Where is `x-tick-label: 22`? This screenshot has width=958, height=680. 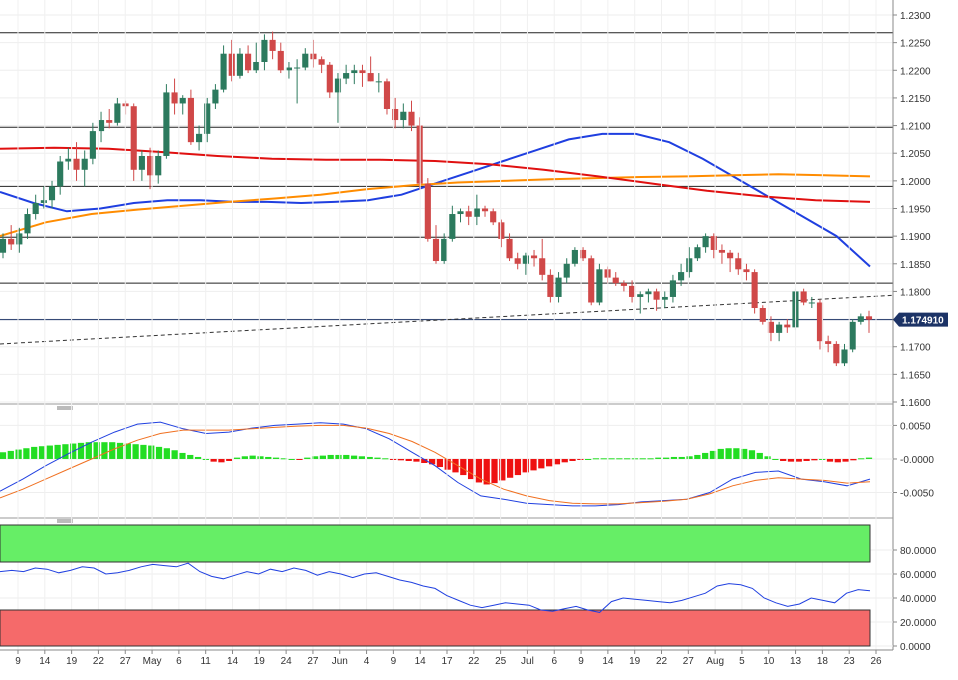 x-tick-label: 22 is located at coordinates (474, 661).